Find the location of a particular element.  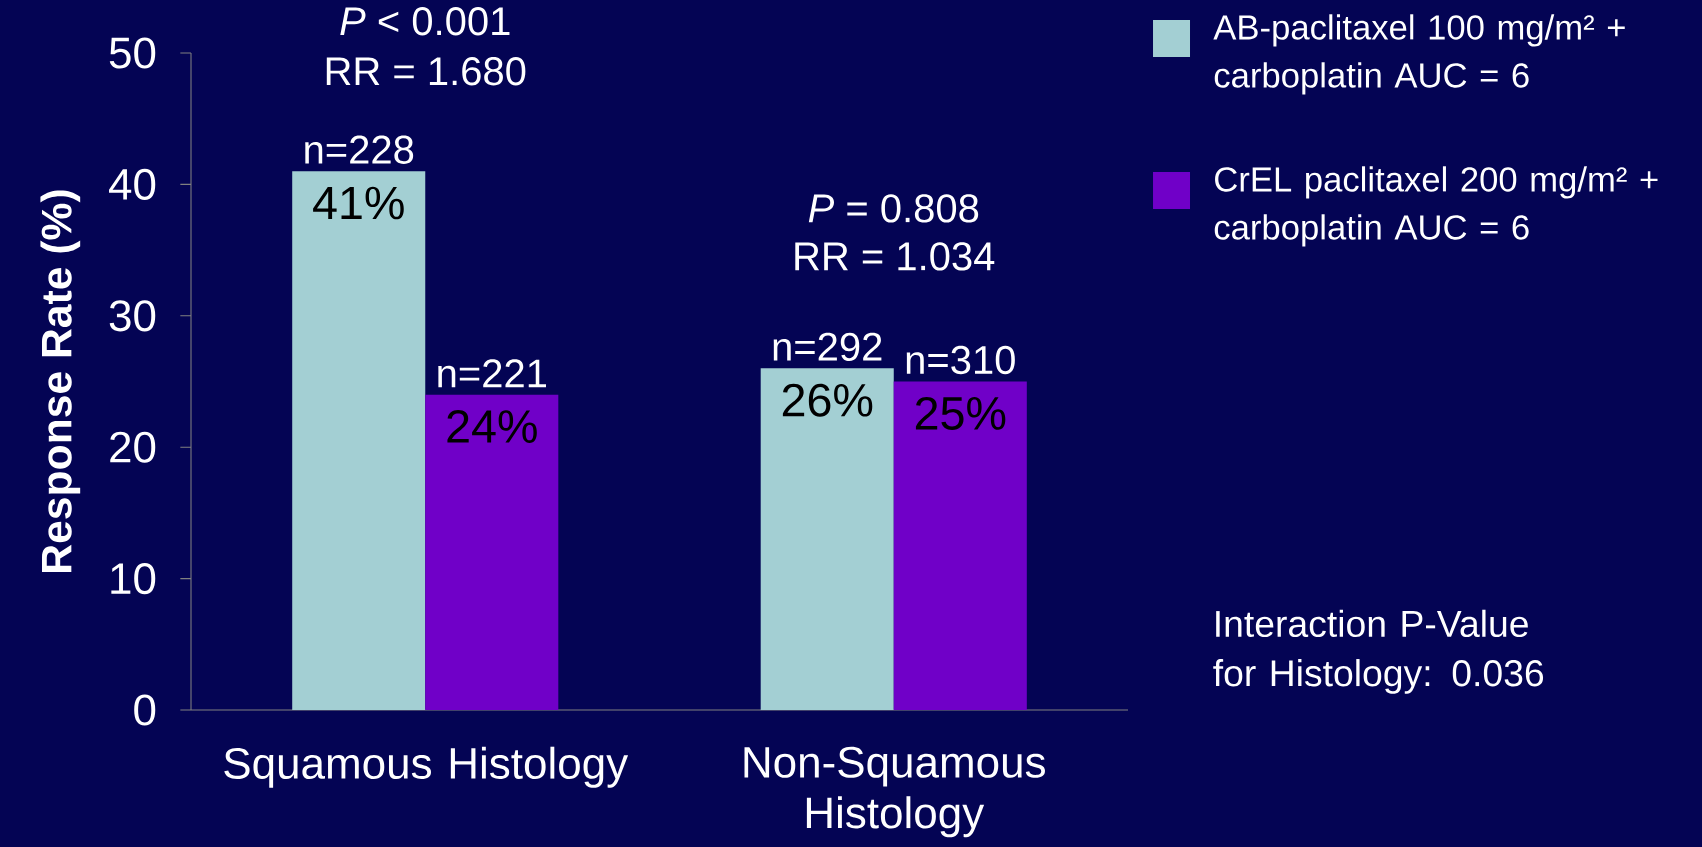

y-tick-label: 50 is located at coordinates (132, 53).